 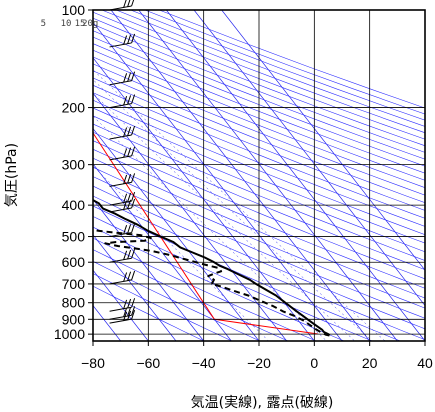 I want to click on y-tick-label: 500, so click(x=74, y=237).